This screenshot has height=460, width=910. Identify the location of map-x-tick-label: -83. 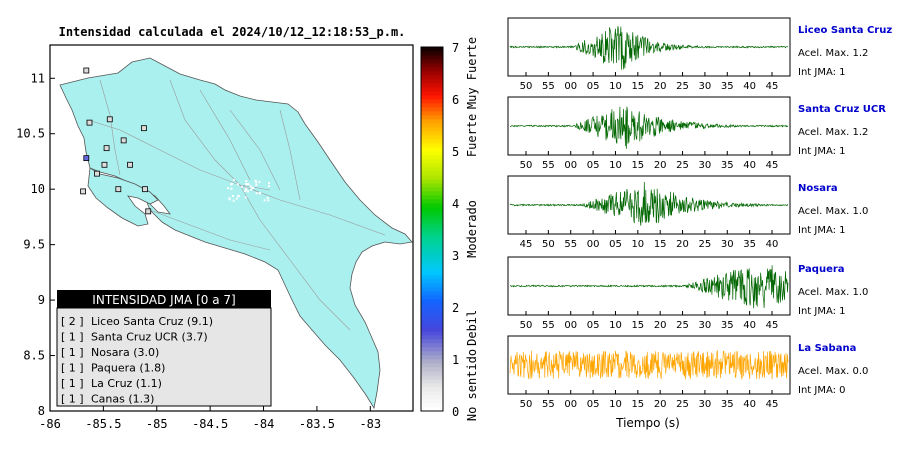
(370, 424).